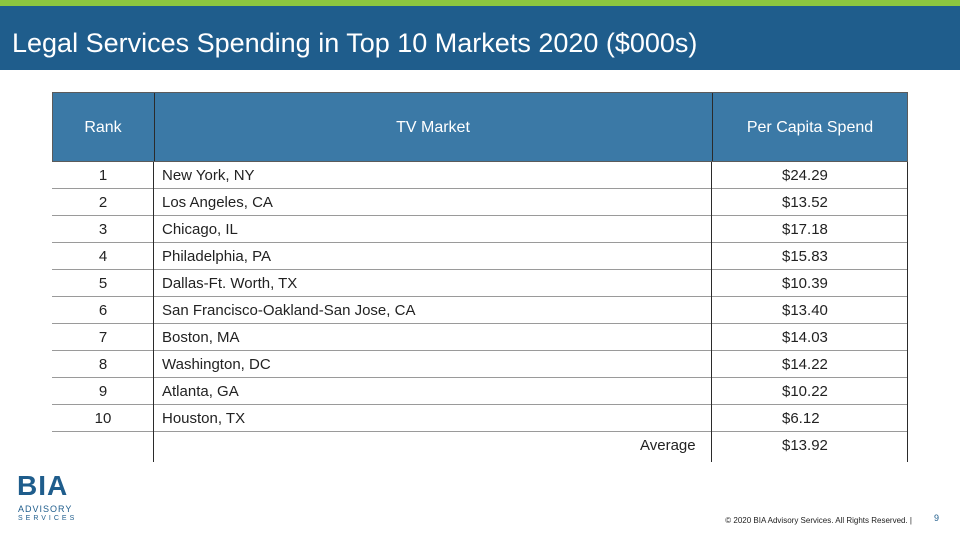  Describe the element at coordinates (805, 229) in the screenshot. I see `spend-cell: $17.18` at that location.